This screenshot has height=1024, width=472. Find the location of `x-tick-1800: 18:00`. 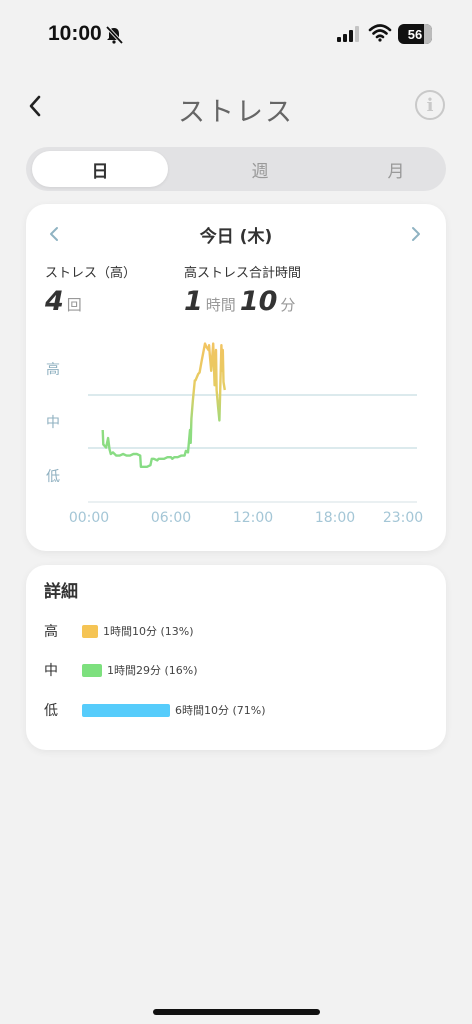

x-tick-1800: 18:00 is located at coordinates (335, 518).